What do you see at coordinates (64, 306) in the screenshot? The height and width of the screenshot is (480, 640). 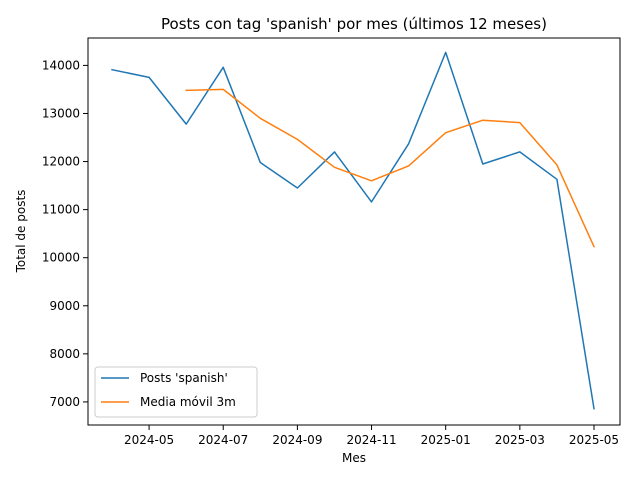 I see `y-tick-label: 9000` at bounding box center [64, 306].